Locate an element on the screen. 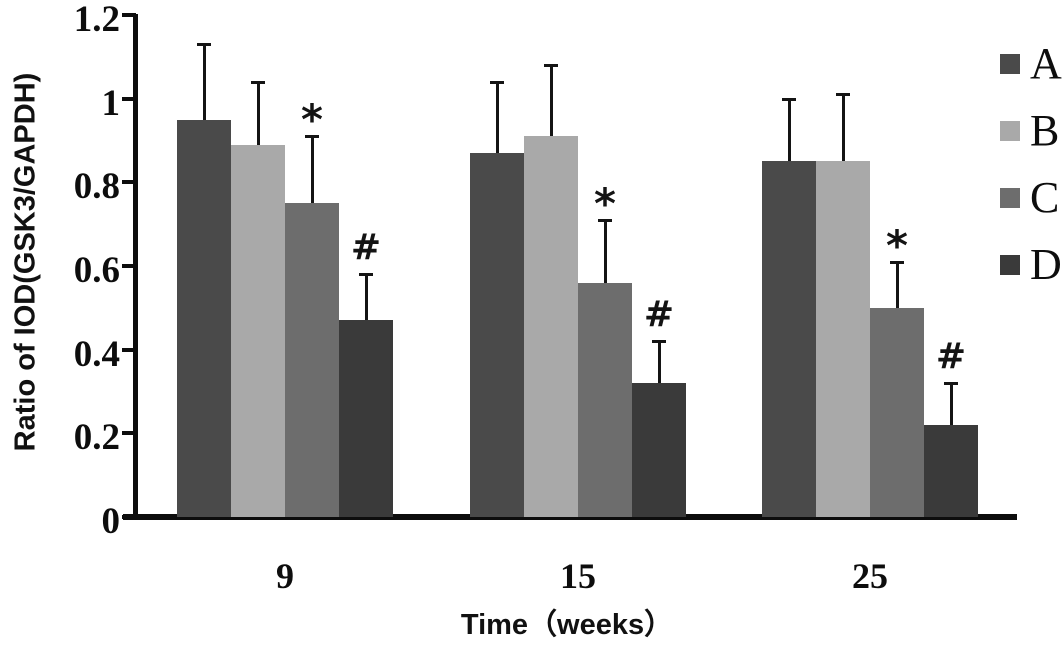  y-tick-label: 0 is located at coordinates (111, 521).